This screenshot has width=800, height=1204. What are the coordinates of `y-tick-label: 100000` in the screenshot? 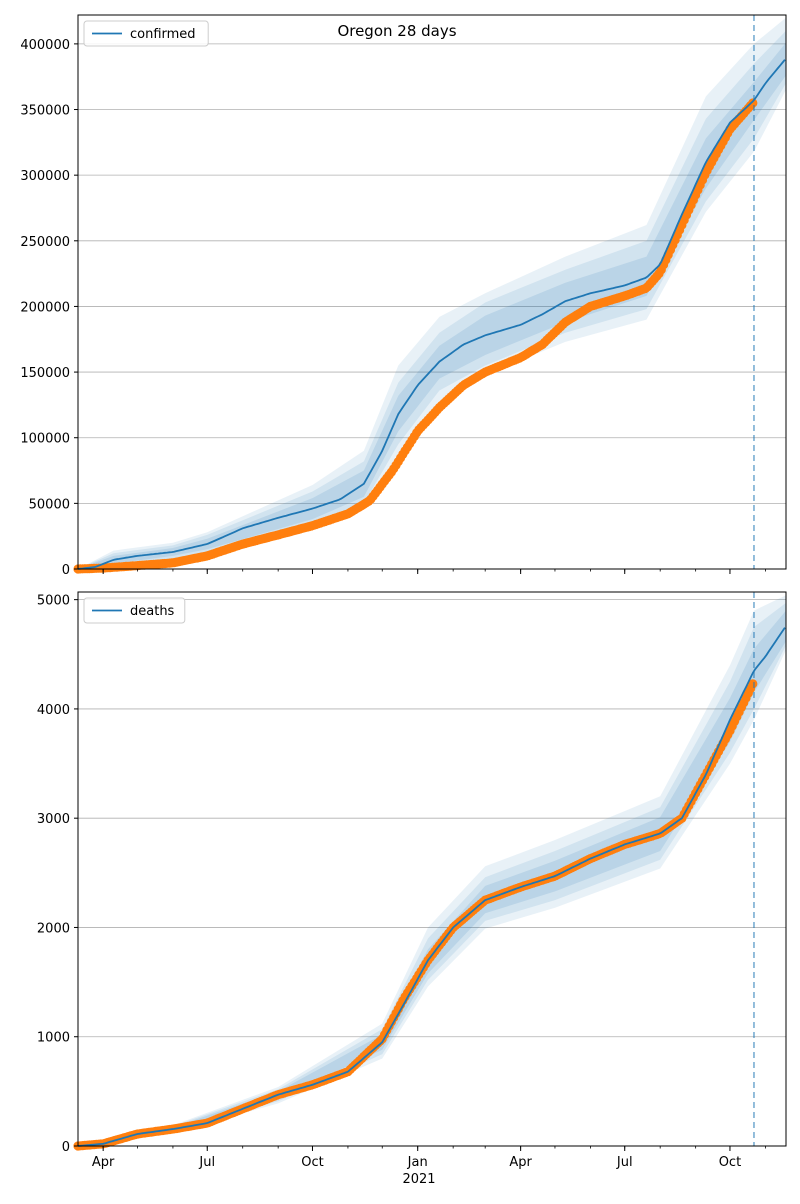 It's located at (45, 439).